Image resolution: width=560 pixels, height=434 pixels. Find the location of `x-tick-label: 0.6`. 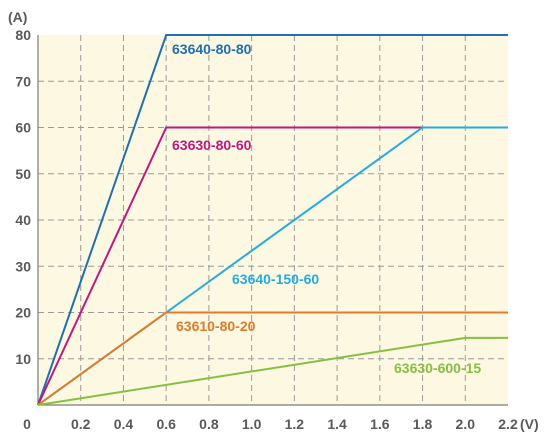

x-tick-label: 0.6 is located at coordinates (166, 424).